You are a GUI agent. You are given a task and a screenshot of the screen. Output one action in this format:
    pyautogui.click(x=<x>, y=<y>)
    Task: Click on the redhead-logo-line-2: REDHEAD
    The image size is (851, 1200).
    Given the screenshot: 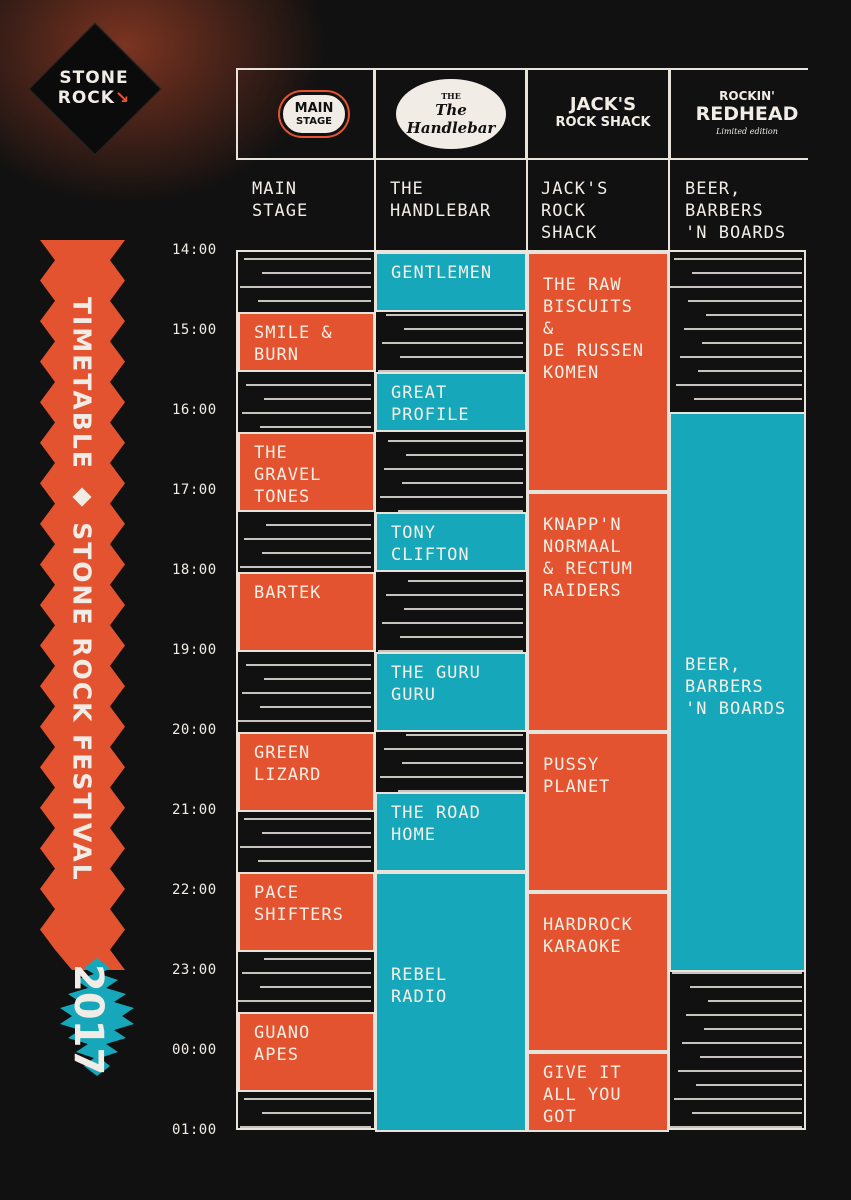 What is the action you would take?
    pyautogui.click(x=747, y=114)
    